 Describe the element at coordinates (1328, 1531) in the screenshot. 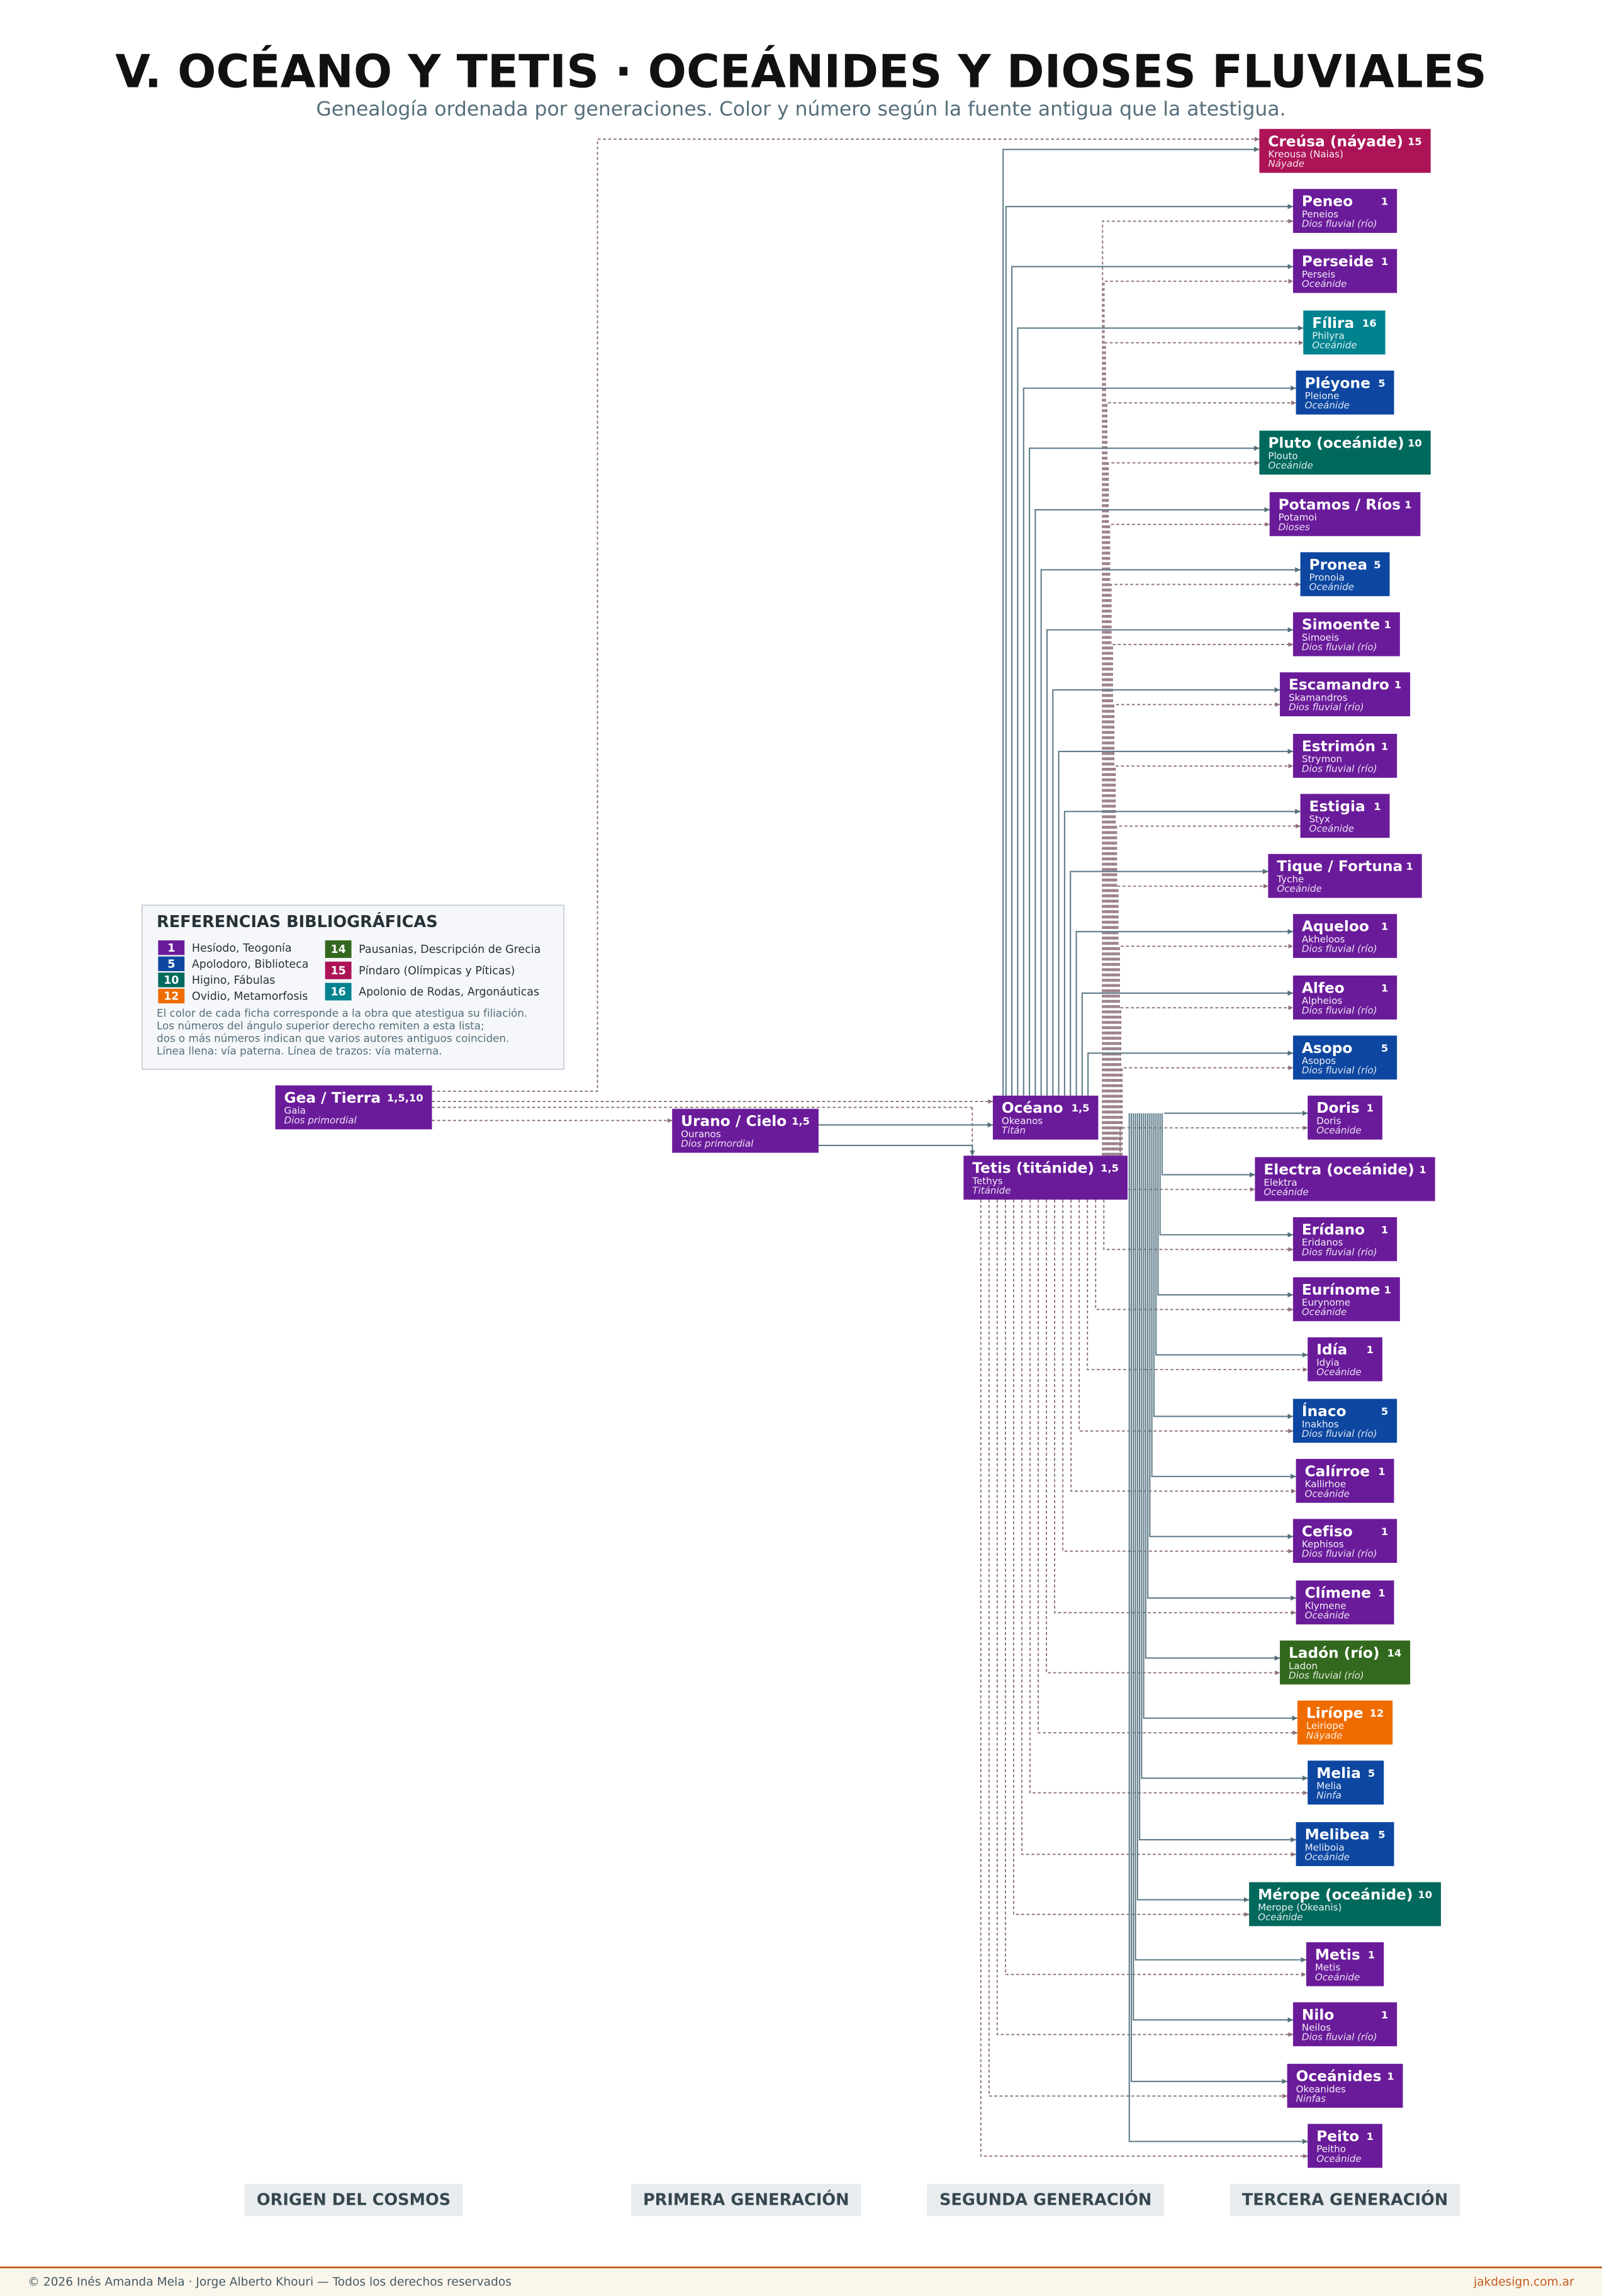

I see `node-name: Cefiso` at that location.